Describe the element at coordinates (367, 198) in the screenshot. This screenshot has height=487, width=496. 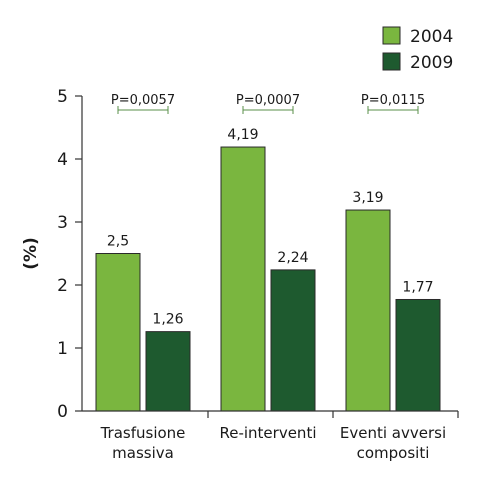
I see `data-label: 3,19` at that location.